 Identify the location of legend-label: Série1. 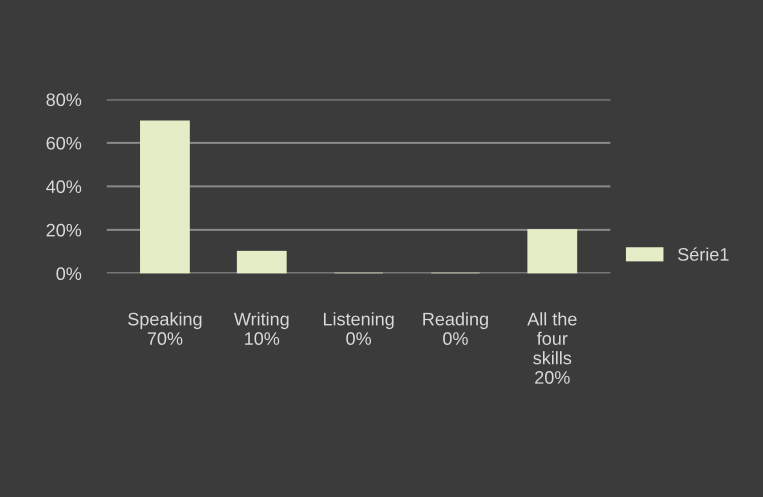
(703, 254).